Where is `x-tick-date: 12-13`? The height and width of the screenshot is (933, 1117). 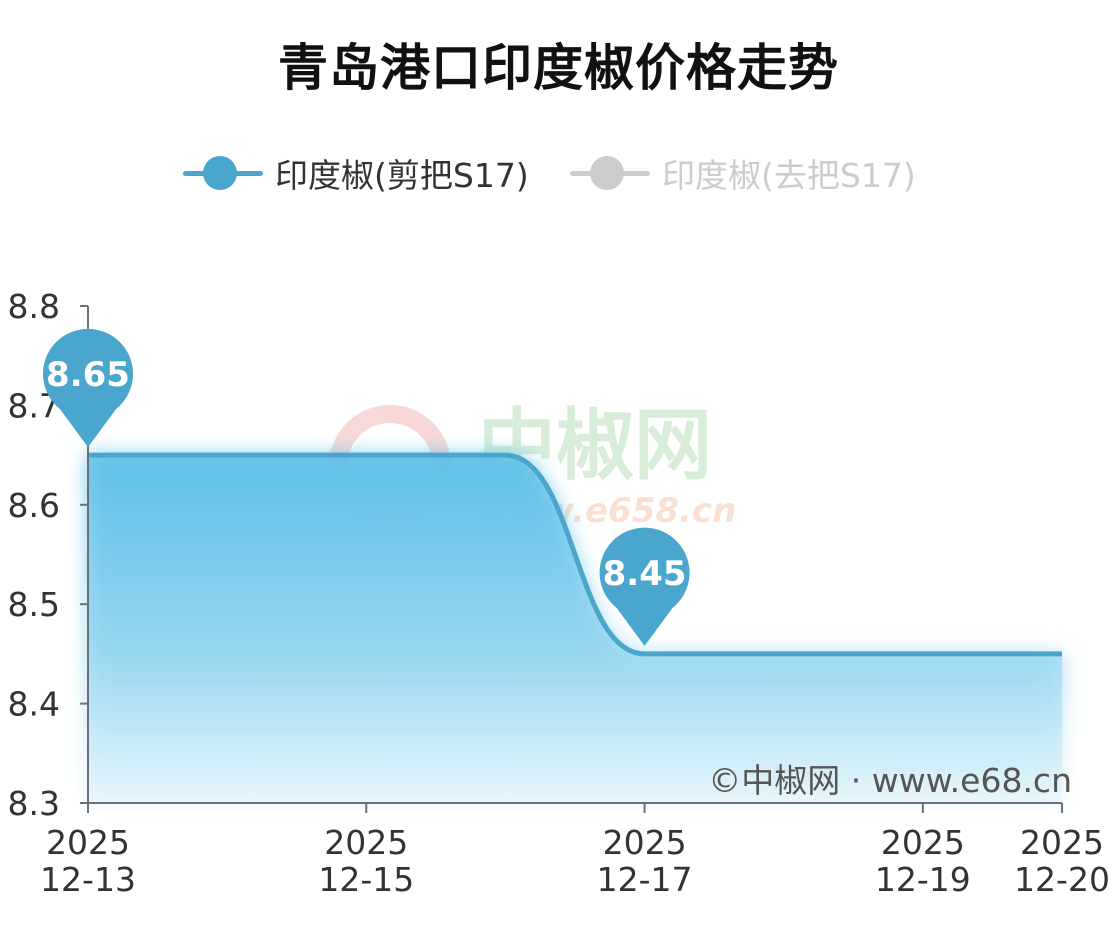 x-tick-date: 12-13 is located at coordinates (88, 879).